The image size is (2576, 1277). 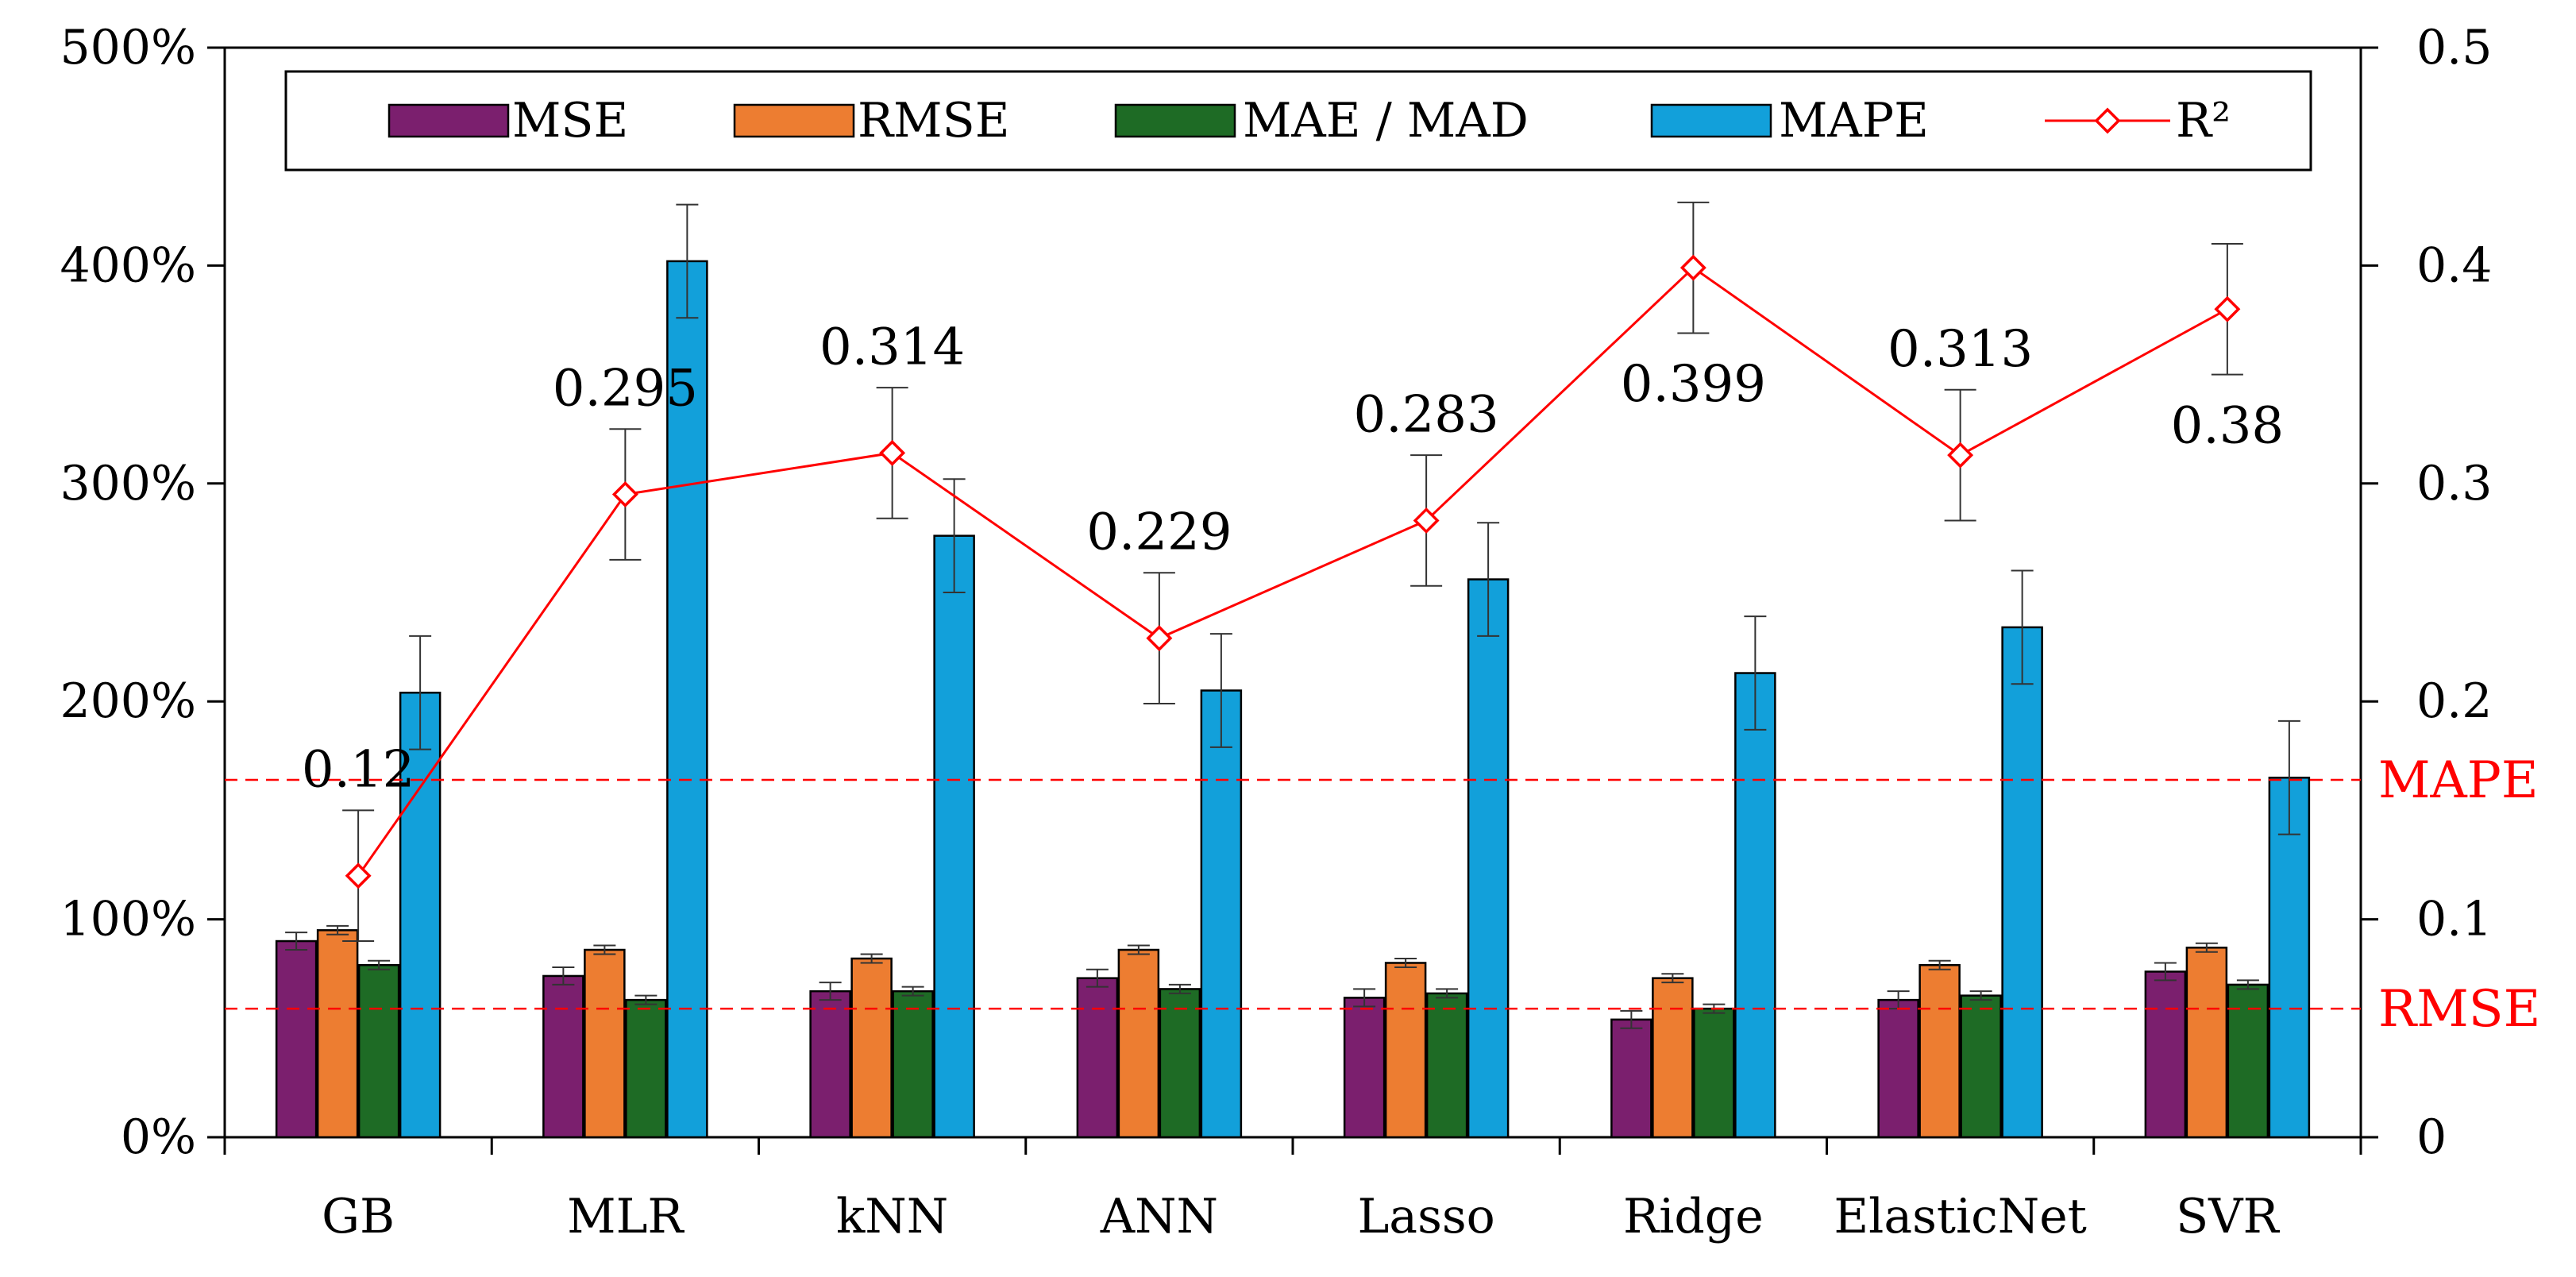 I want to click on x-category-label: SVR, so click(x=2228, y=1217).